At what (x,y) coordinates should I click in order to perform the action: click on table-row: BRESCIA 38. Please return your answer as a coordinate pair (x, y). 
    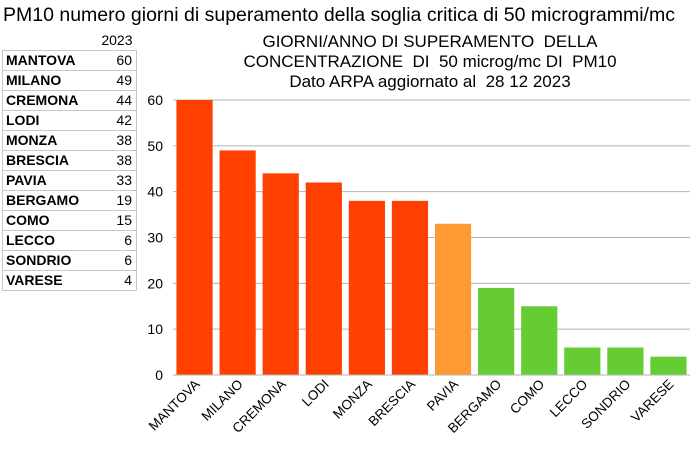
    Looking at the image, I should click on (69, 160).